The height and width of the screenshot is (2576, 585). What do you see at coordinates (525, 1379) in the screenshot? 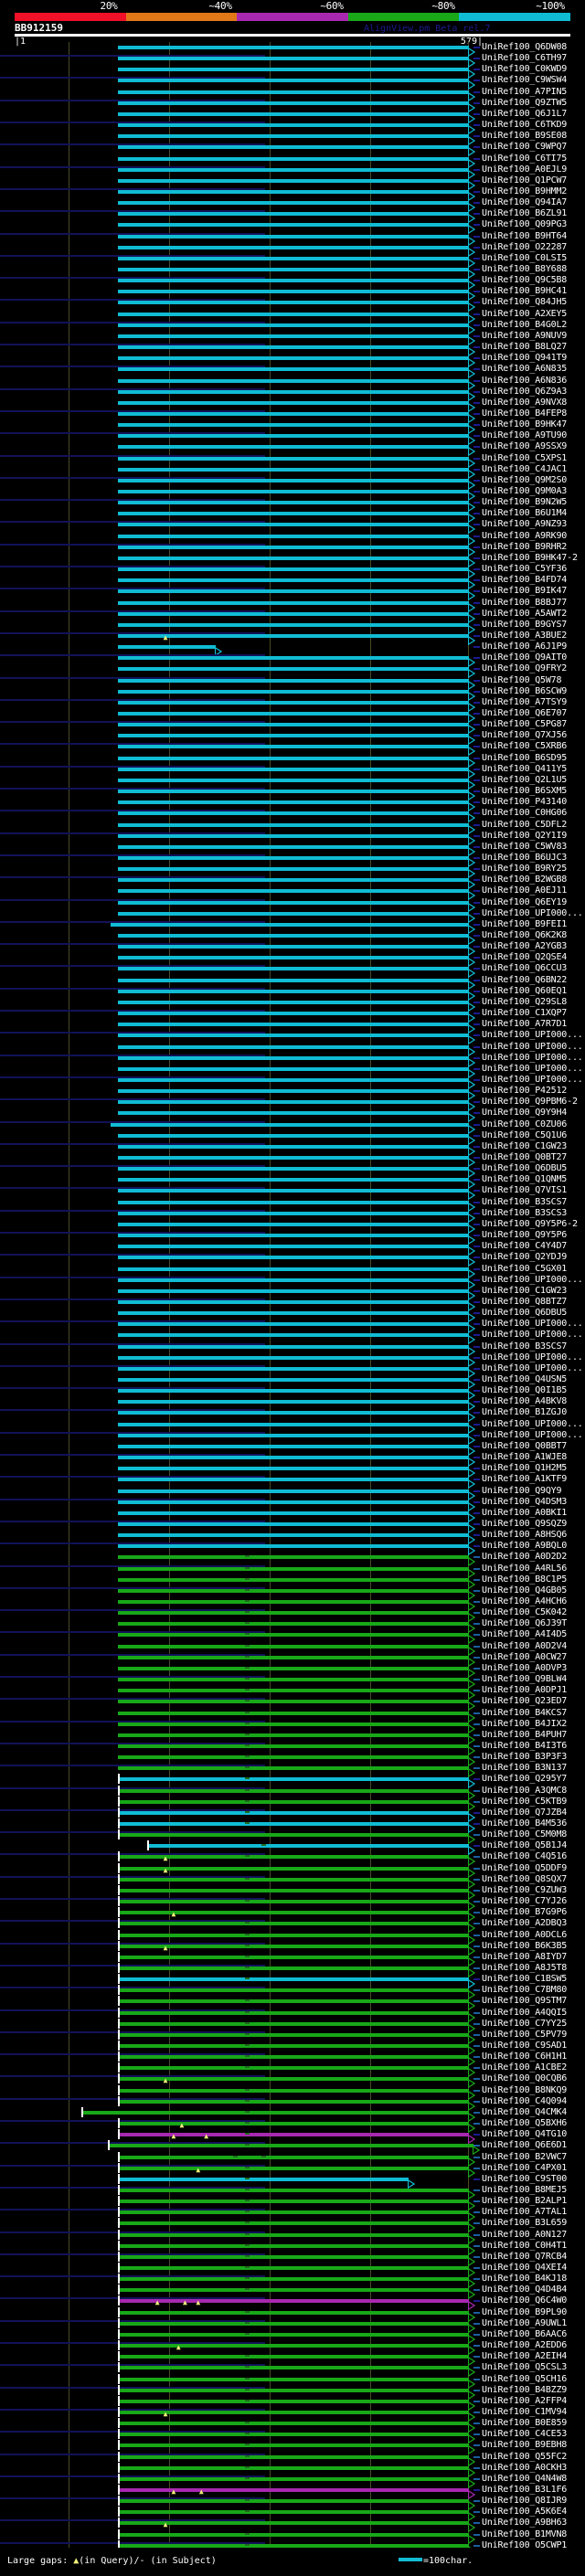
I see `subject-id-label: UniRef100_Q4USN5` at bounding box center [525, 1379].